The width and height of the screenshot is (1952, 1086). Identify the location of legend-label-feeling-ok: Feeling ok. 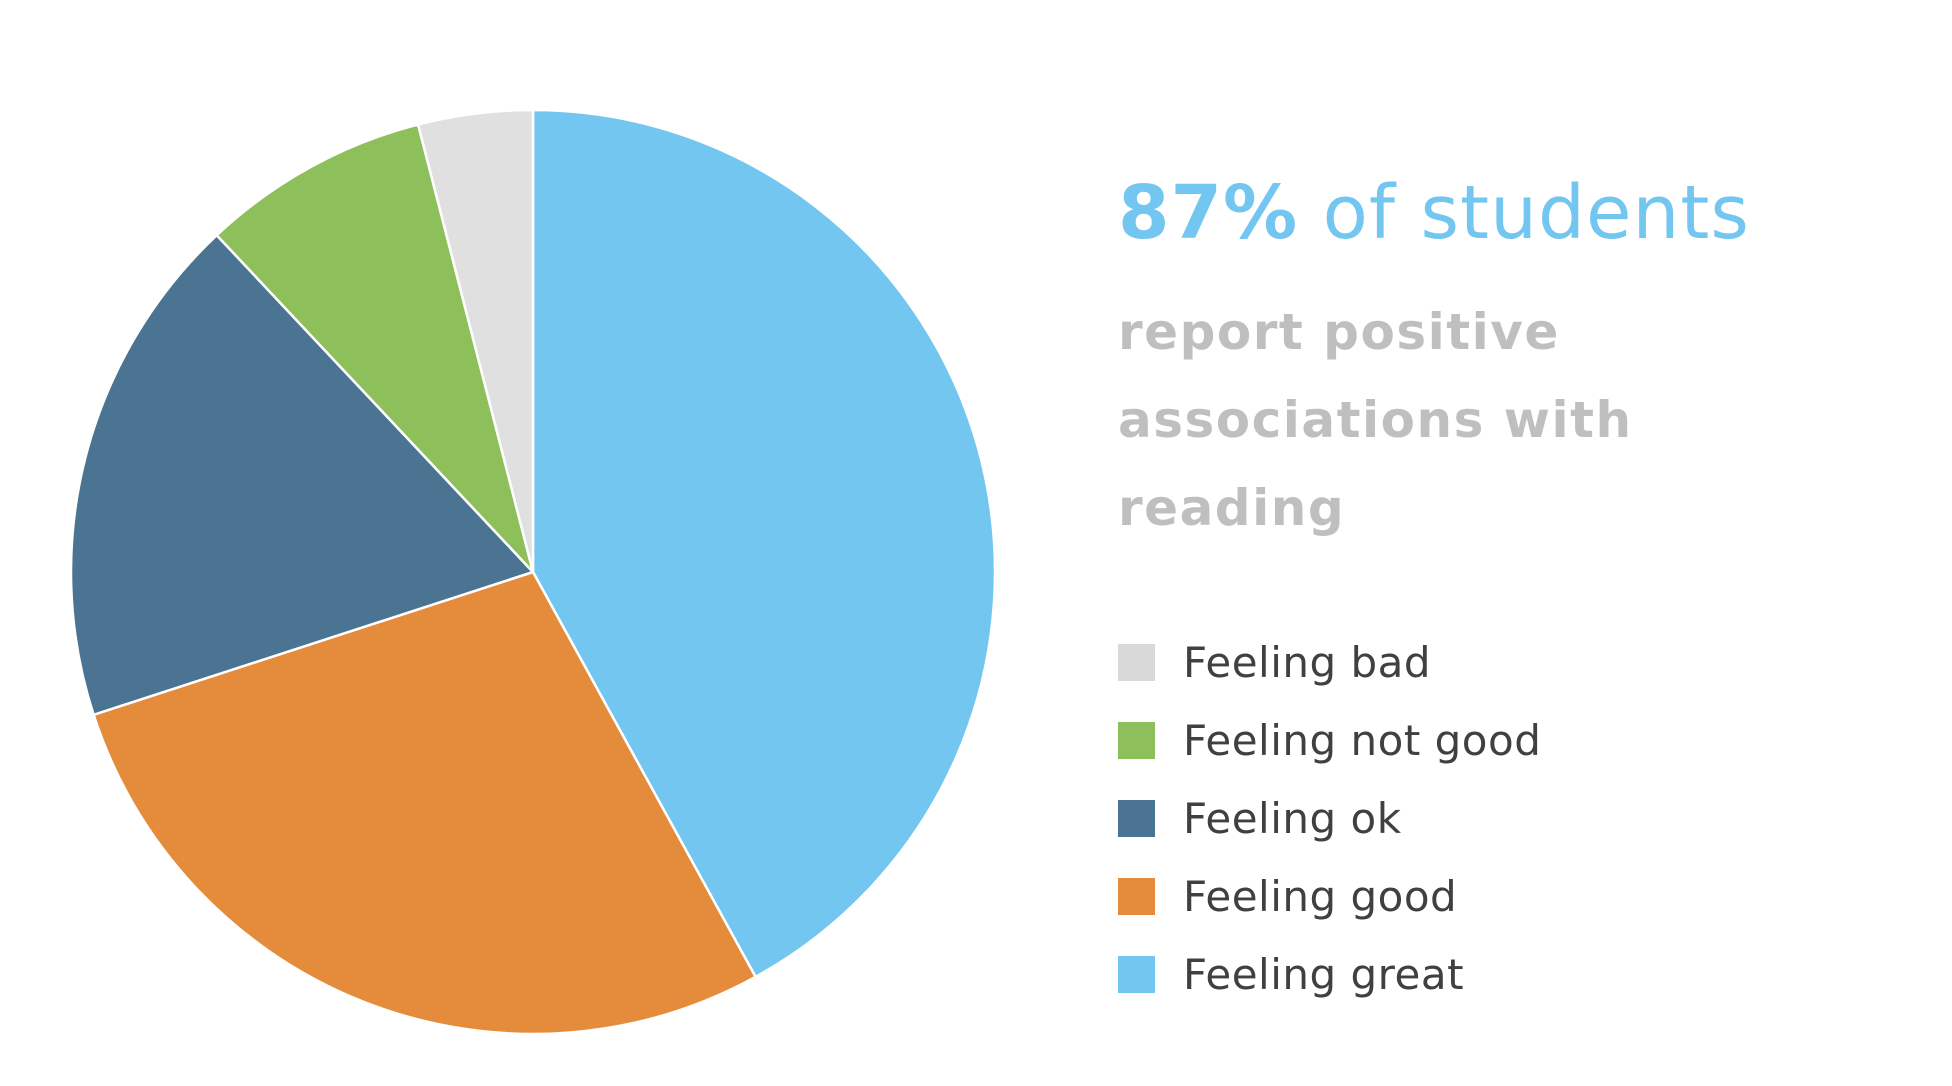
(1292, 818).